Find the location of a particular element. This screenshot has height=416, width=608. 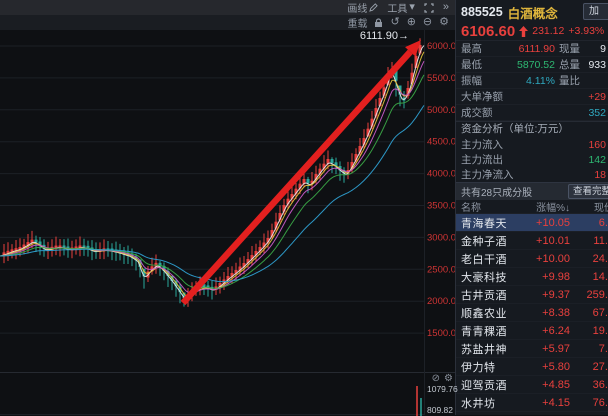

outflow-value: 142 is located at coordinates (597, 159).